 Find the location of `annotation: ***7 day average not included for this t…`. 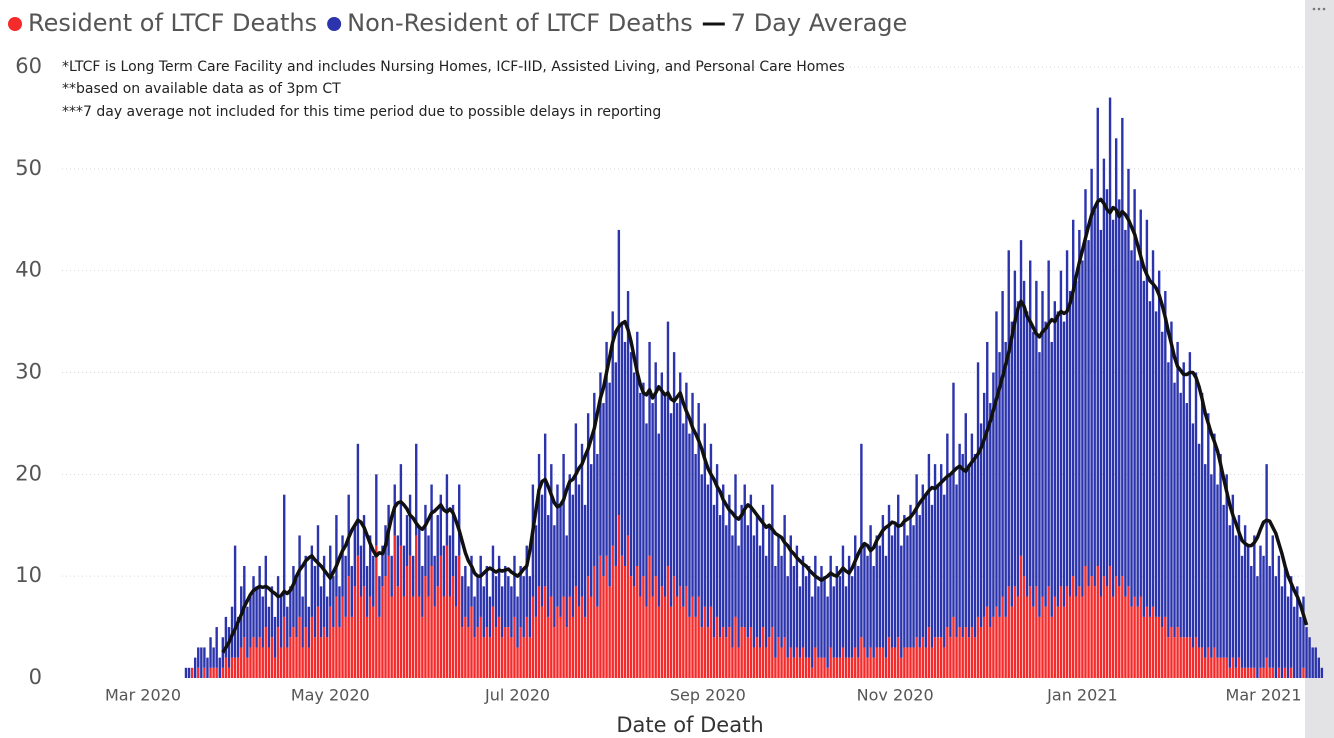

annotation: ***7 day average not included for this t… is located at coordinates (361, 112).